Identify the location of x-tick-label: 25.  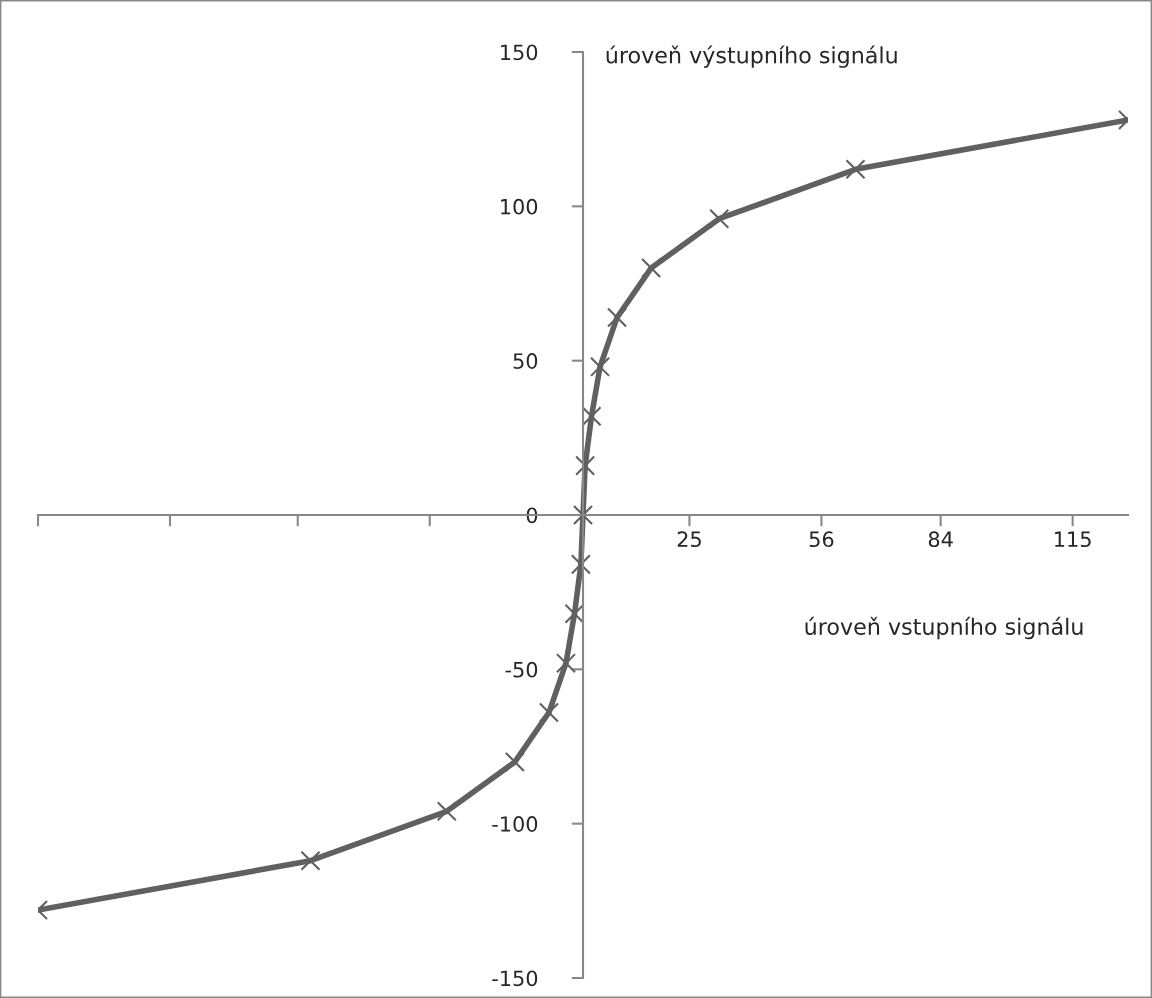
(689, 539).